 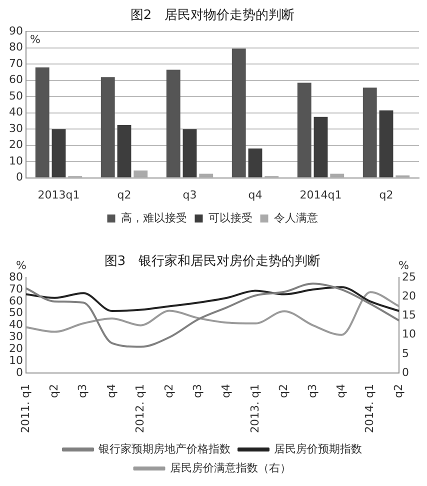 What do you see at coordinates (321, 195) in the screenshot?
I see `x-tick-label: 2014q1` at bounding box center [321, 195].